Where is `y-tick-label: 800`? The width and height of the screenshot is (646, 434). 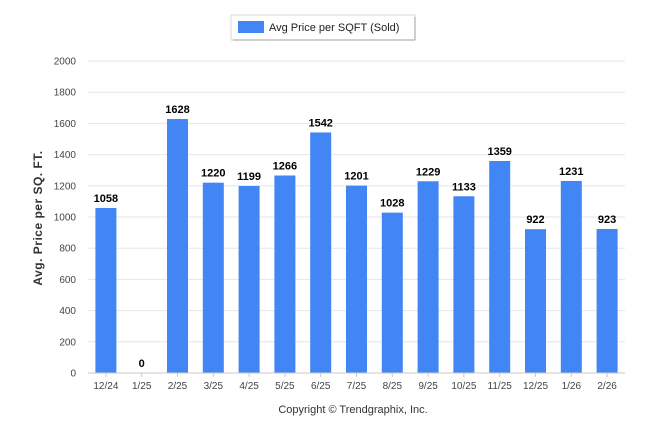 y-tick-label: 800 is located at coordinates (67, 249).